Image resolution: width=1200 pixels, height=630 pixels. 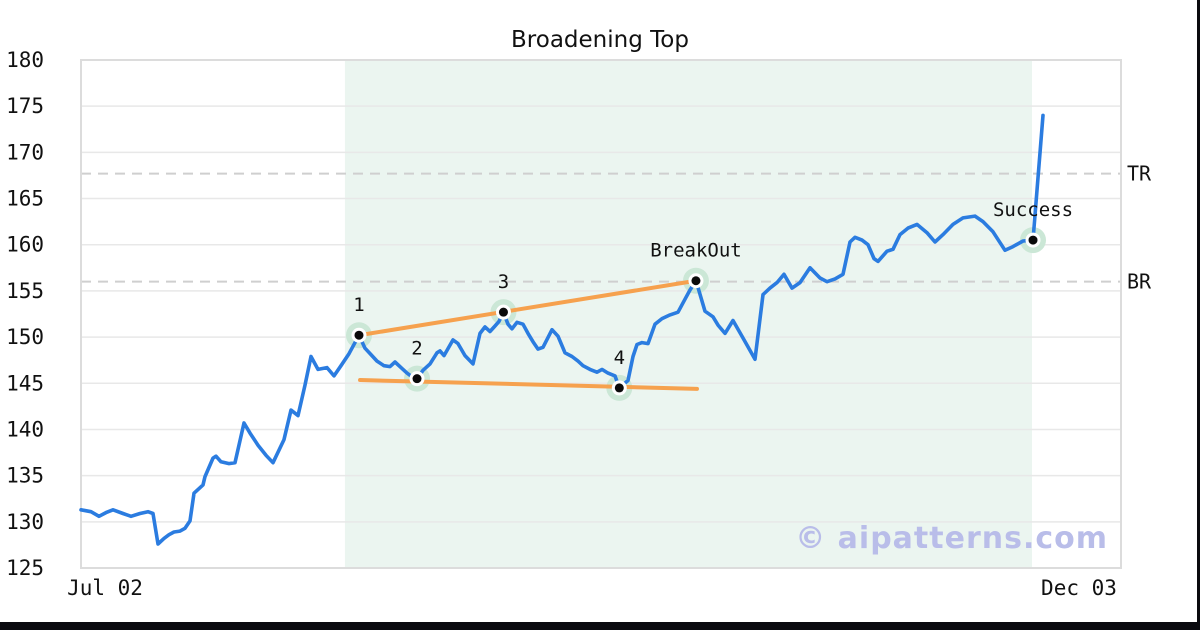 I want to click on y-tick-label-130: 130, so click(x=25, y=522).